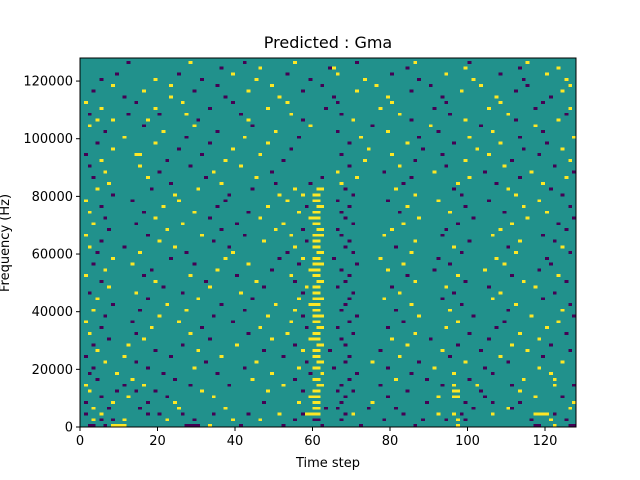  I want to click on x-tick-label: 0, so click(80, 441).